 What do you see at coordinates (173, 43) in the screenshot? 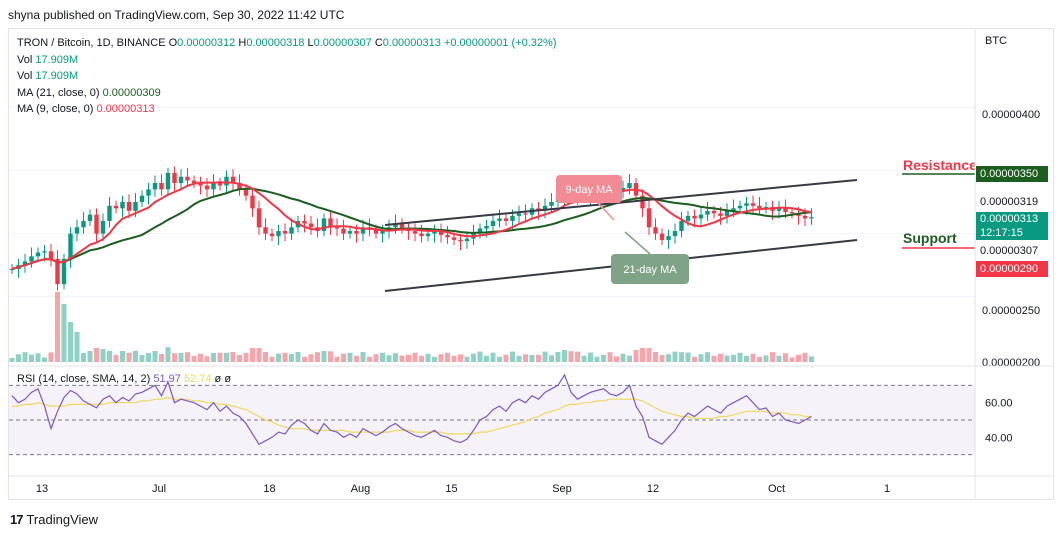
I see `legend-o-label: O` at bounding box center [173, 43].